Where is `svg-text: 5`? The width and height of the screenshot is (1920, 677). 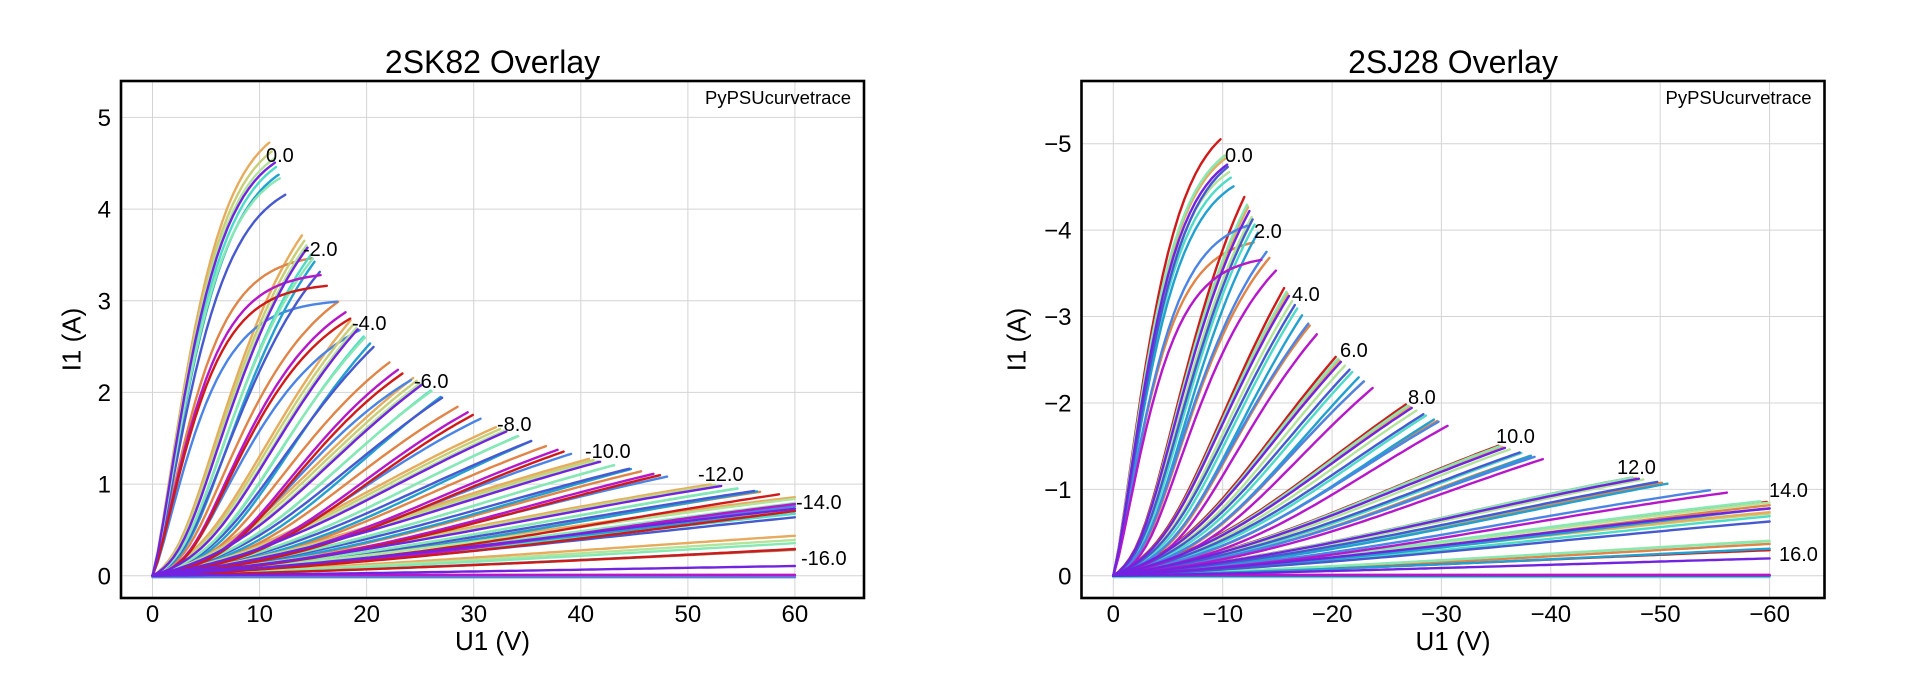 svg-text: 5 is located at coordinates (104, 118).